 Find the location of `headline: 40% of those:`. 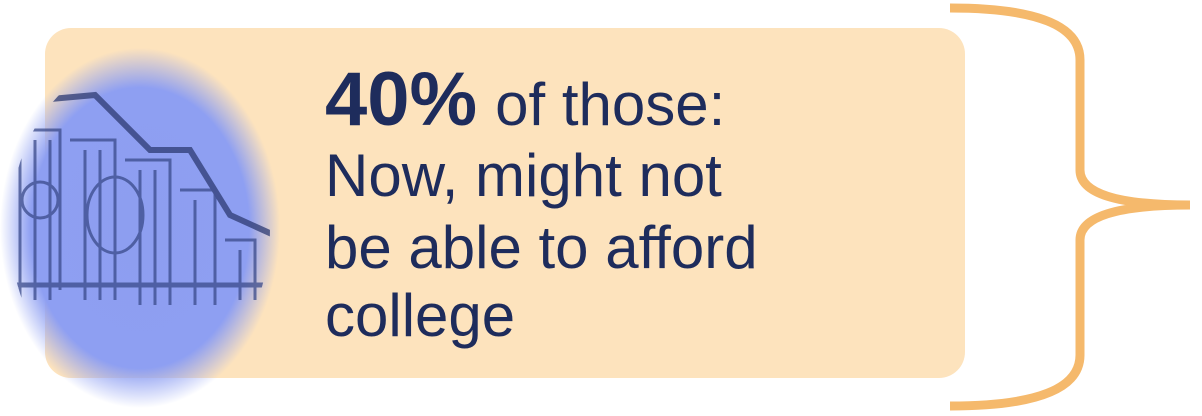

headline: 40% of those: is located at coordinates (525, 99).